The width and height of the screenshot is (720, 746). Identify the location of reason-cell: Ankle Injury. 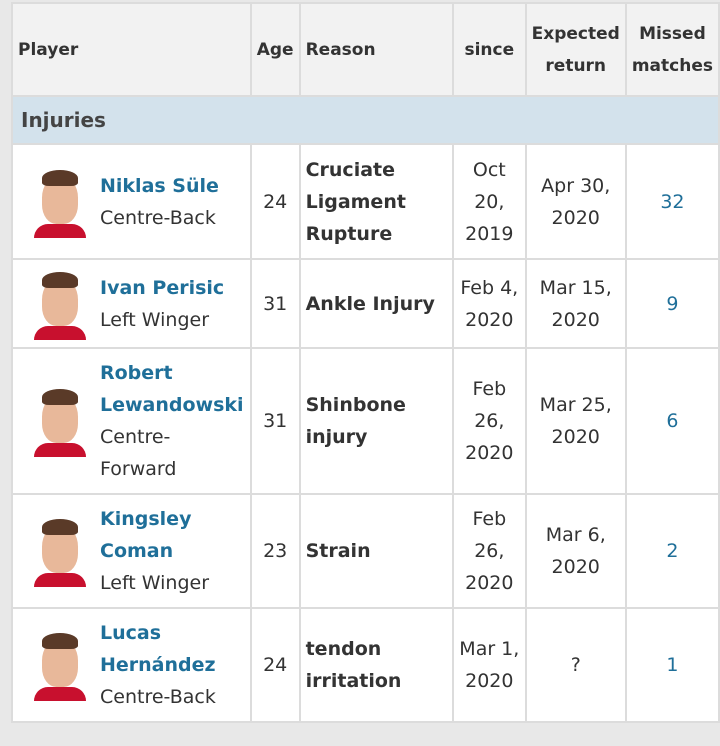
(376, 303).